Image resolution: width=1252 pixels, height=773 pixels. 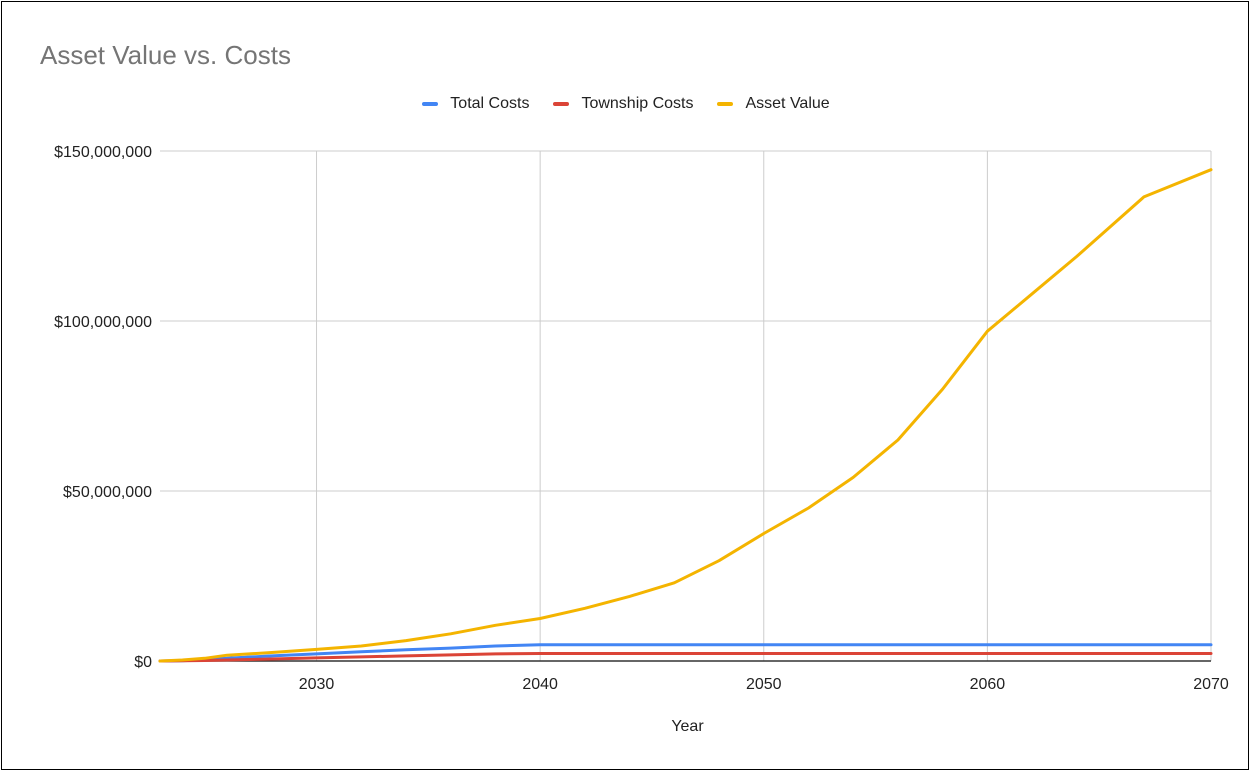 I want to click on y-tick-label: $0, so click(x=143, y=662).